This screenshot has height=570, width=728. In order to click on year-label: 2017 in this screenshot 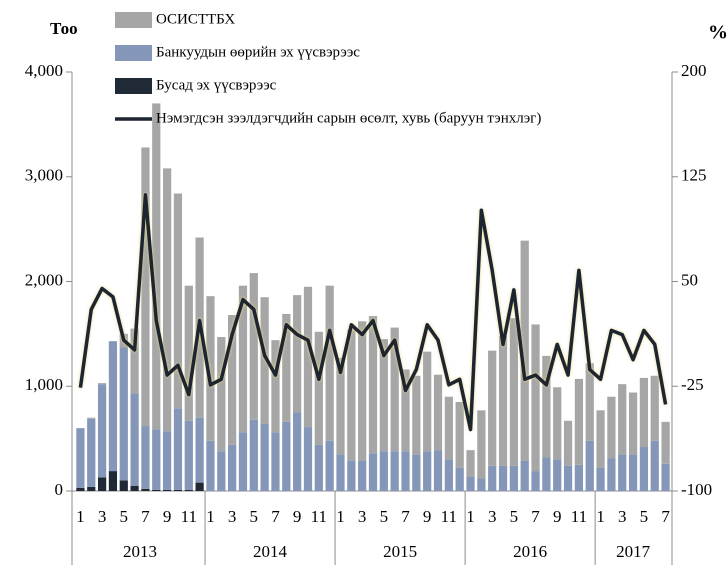, I will do `click(633, 551)`.